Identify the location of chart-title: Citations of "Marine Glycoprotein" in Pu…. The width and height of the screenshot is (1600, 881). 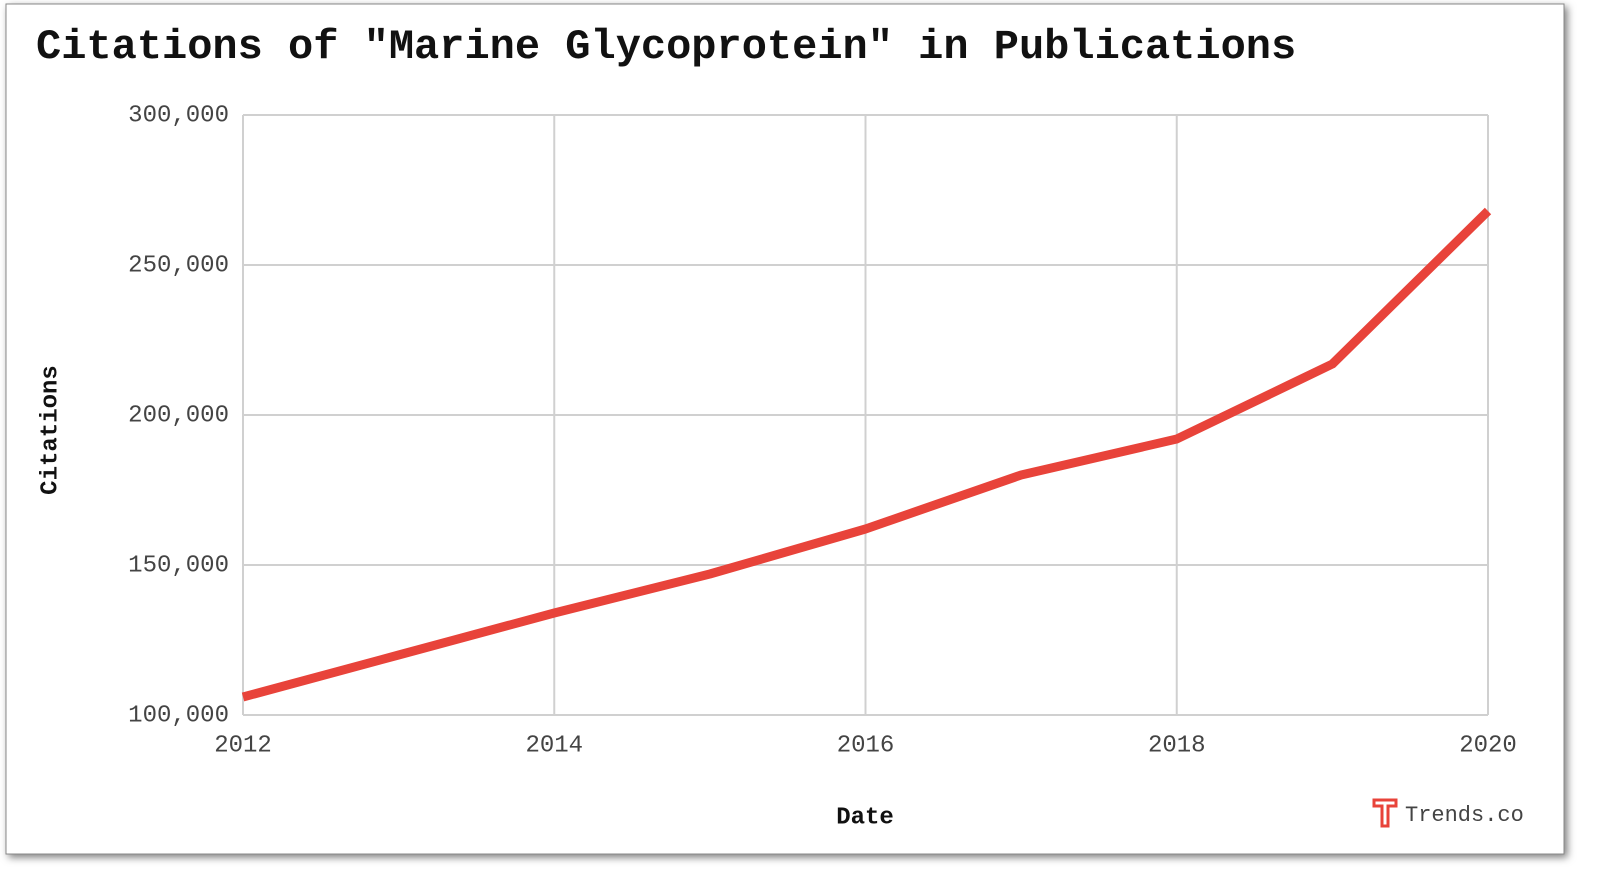
(666, 47).